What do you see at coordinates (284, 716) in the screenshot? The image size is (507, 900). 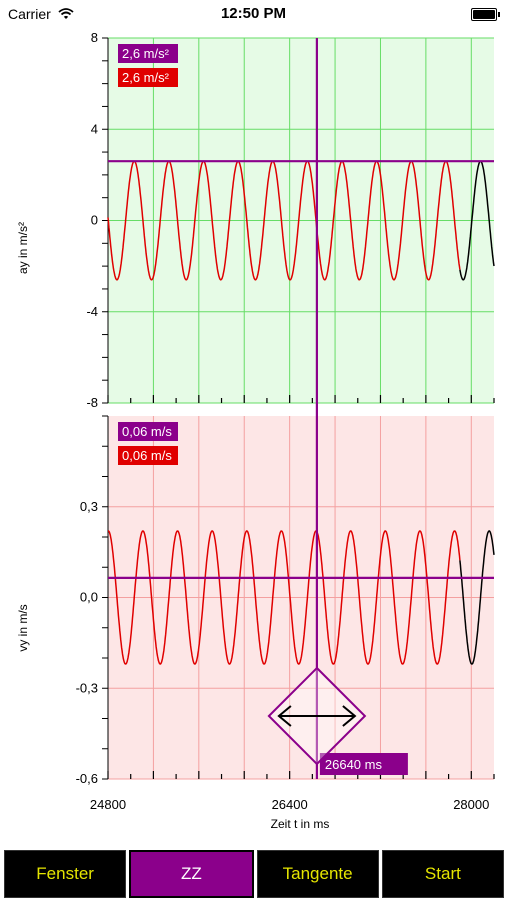 I see `arrow-left-head` at bounding box center [284, 716].